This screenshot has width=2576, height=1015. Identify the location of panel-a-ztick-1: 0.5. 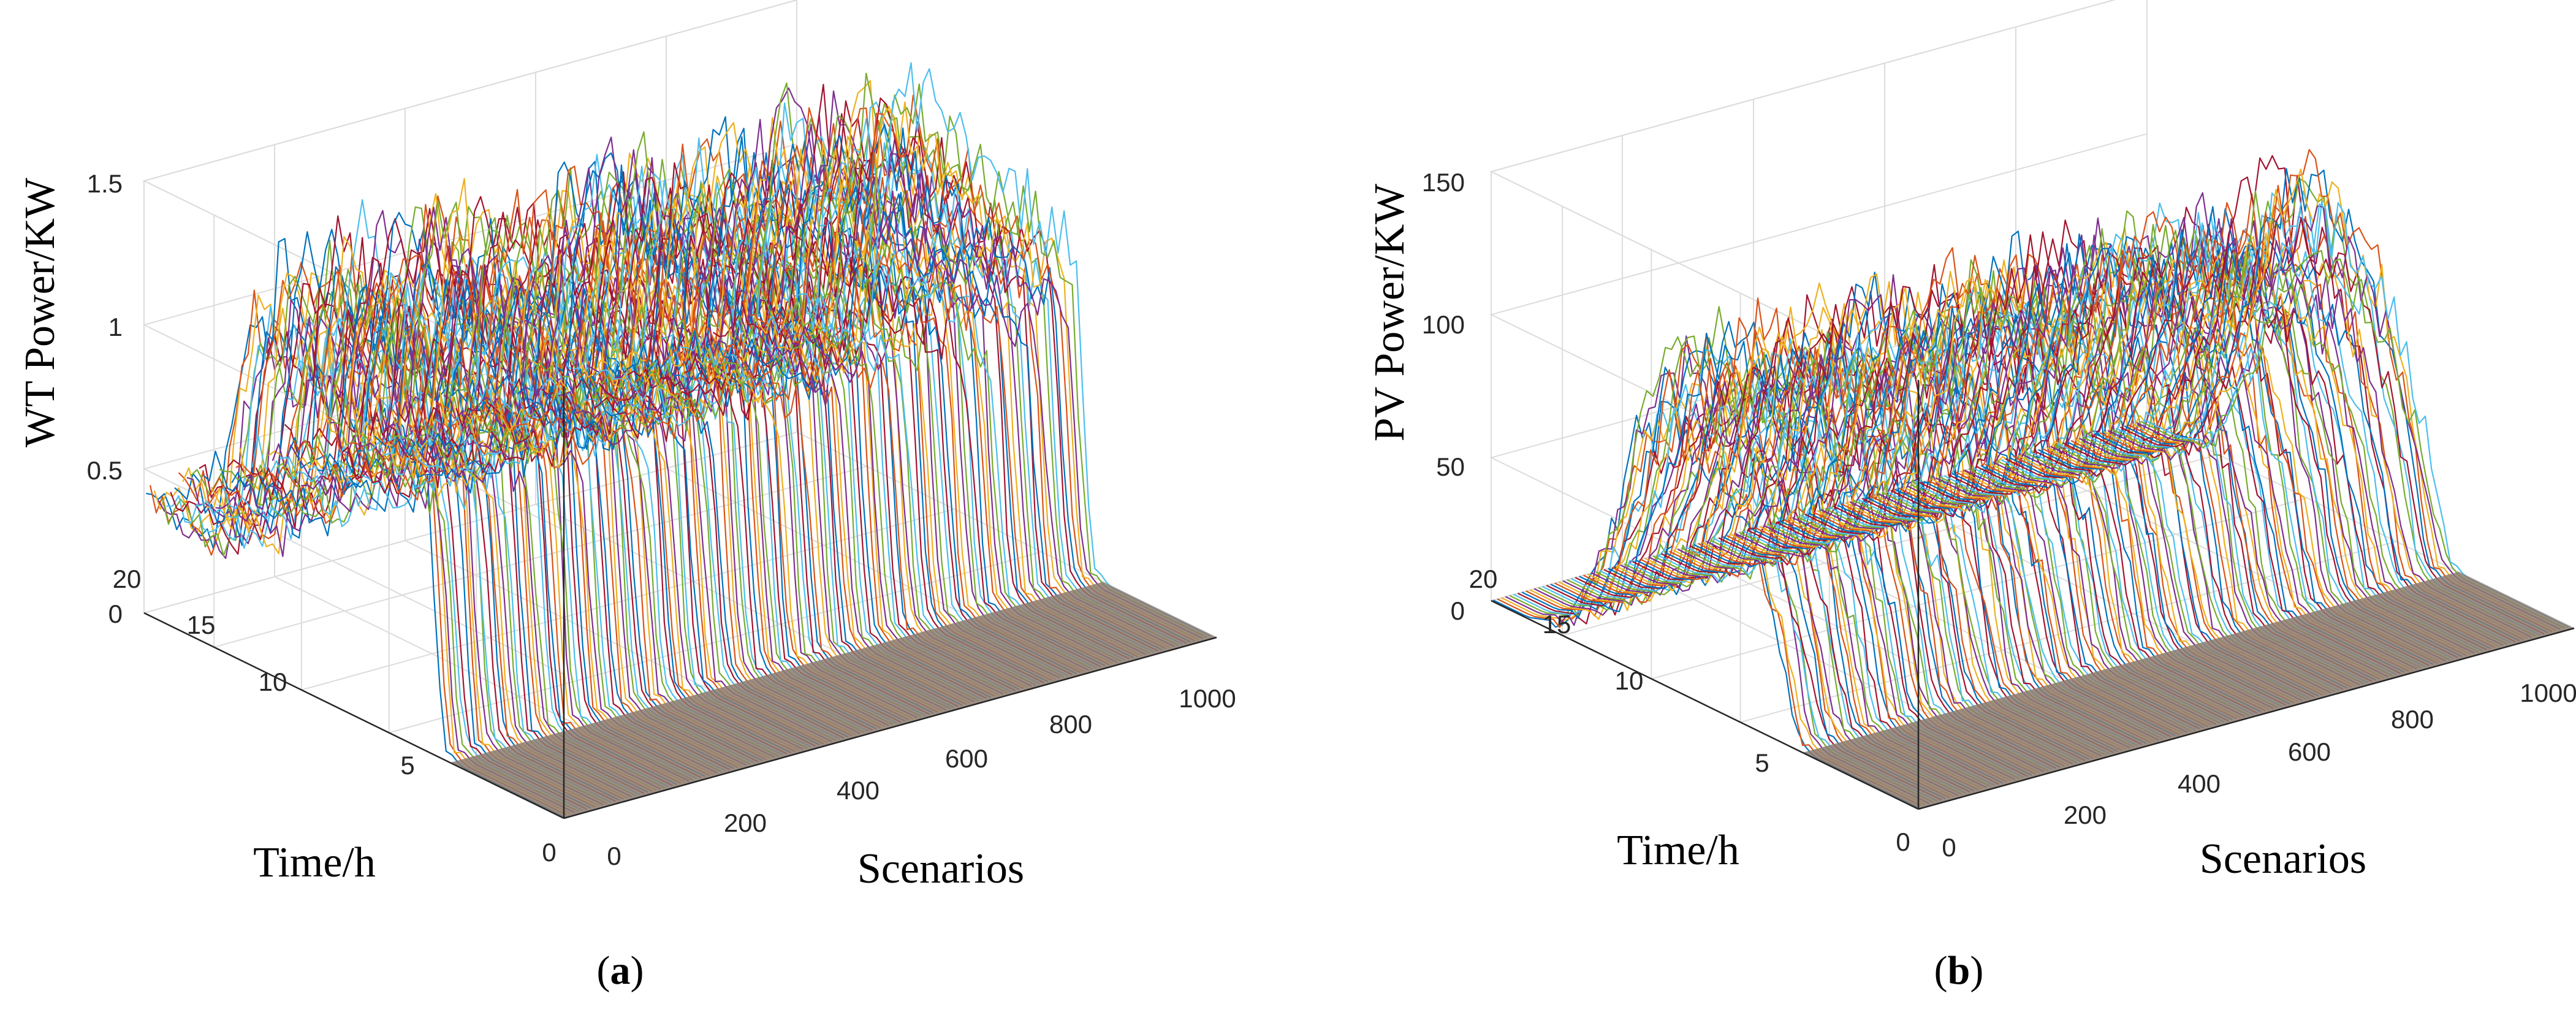
(105, 470).